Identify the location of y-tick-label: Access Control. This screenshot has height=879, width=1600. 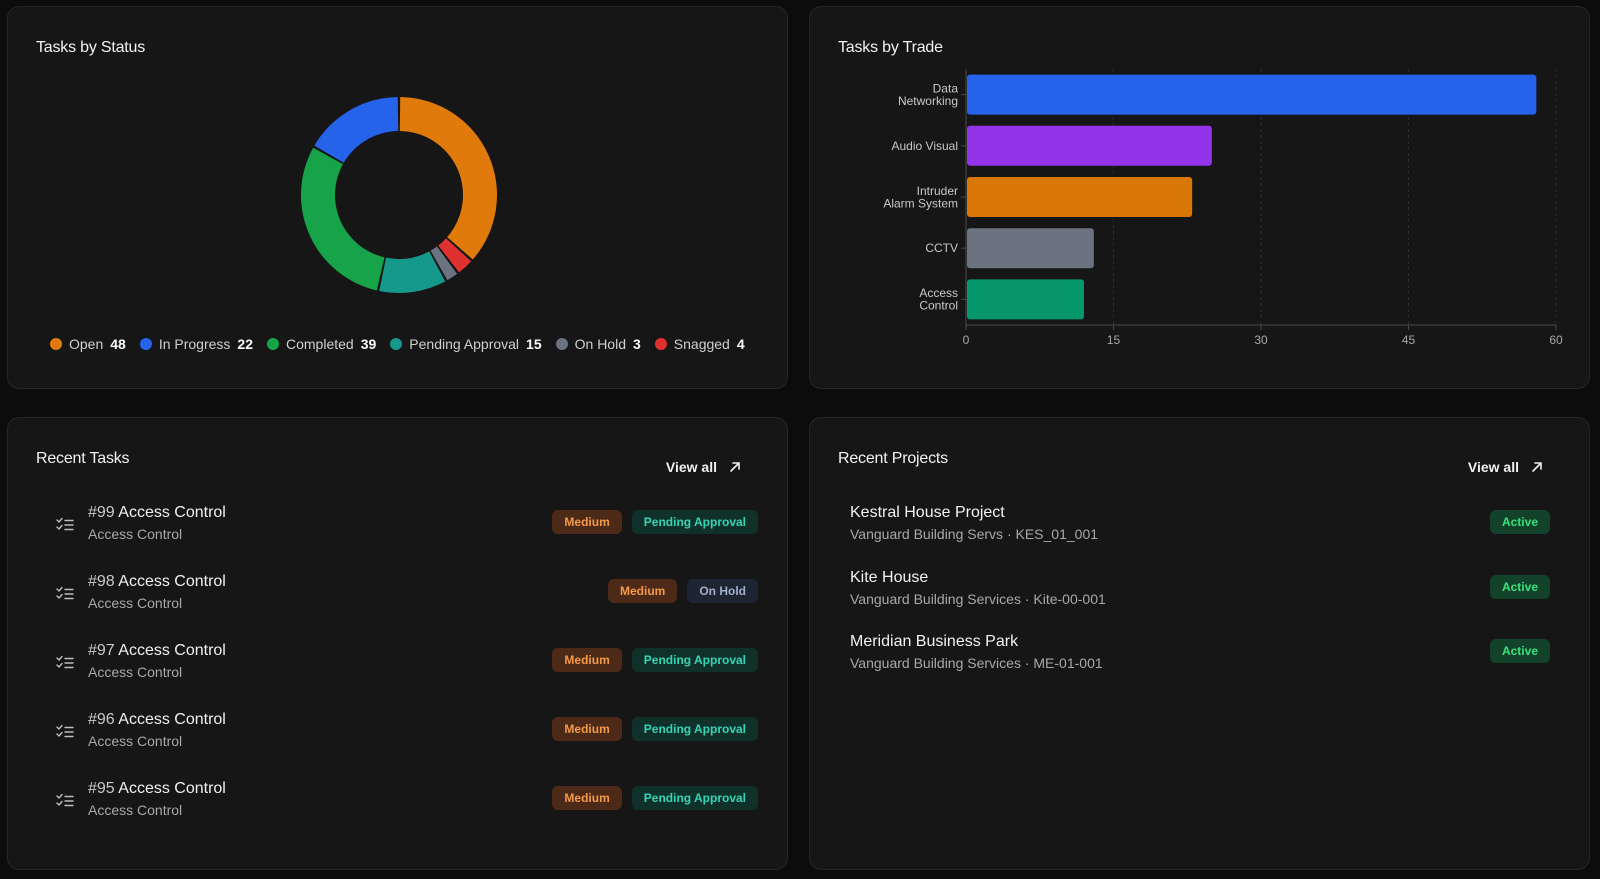
(938, 299).